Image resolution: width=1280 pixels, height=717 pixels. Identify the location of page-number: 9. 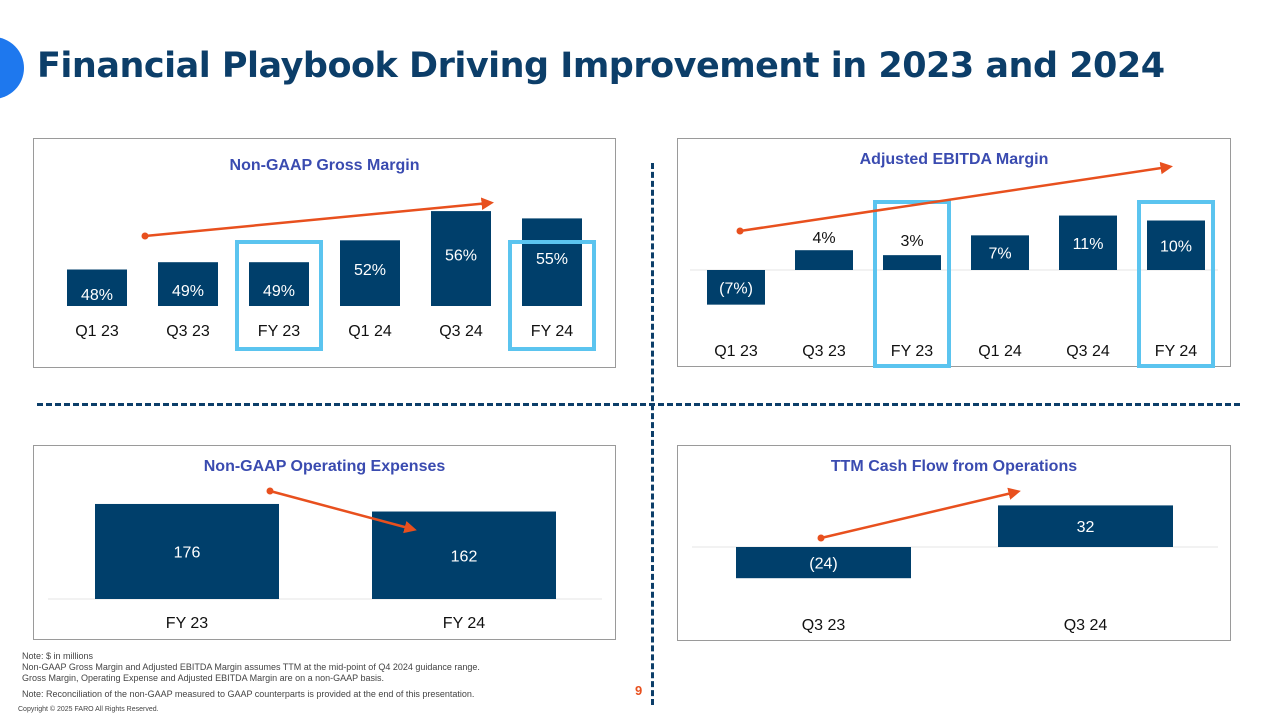
(639, 690).